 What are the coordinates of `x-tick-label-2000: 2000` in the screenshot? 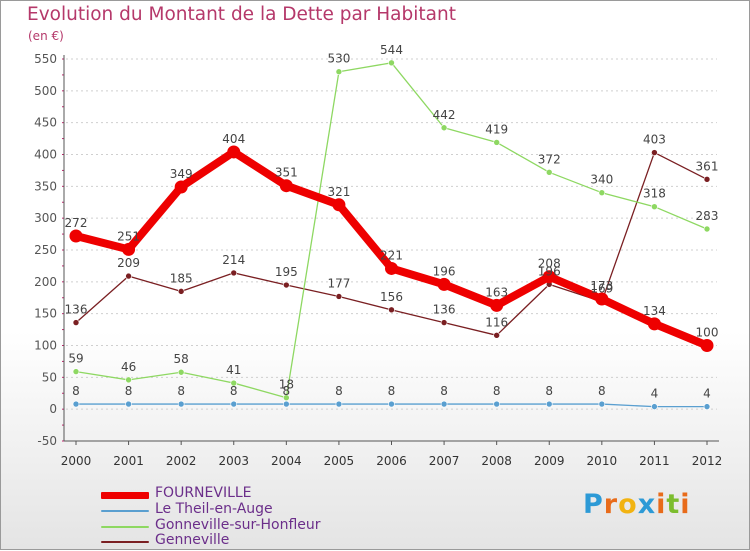 It's located at (76, 461).